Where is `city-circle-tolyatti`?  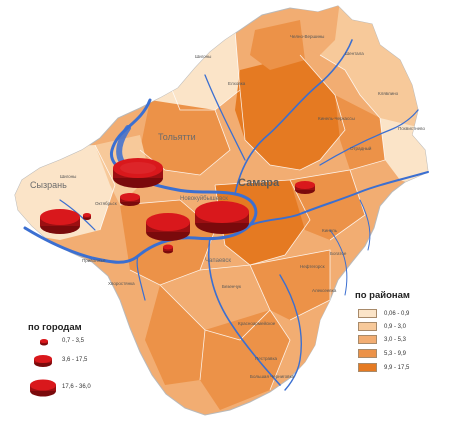
city-circle-tolyatti is located at coordinates (138, 173).